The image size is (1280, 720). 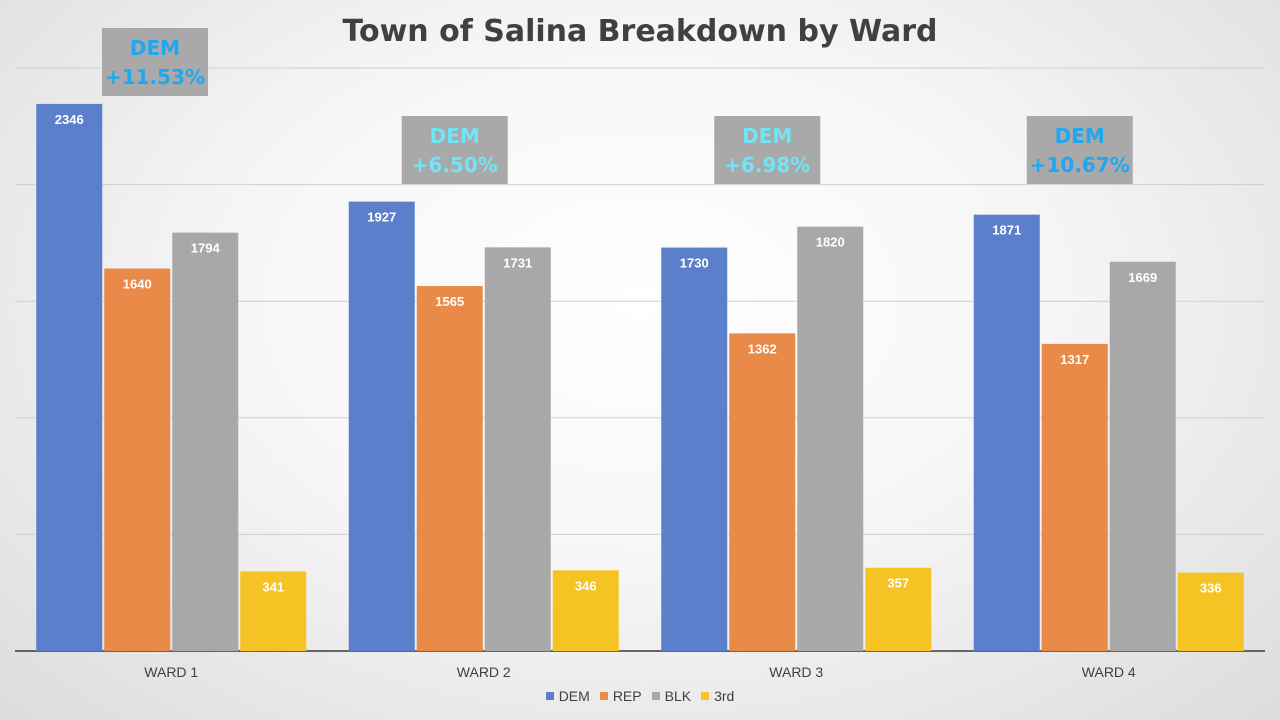 What do you see at coordinates (137, 284) in the screenshot?
I see `data-label: 1640` at bounding box center [137, 284].